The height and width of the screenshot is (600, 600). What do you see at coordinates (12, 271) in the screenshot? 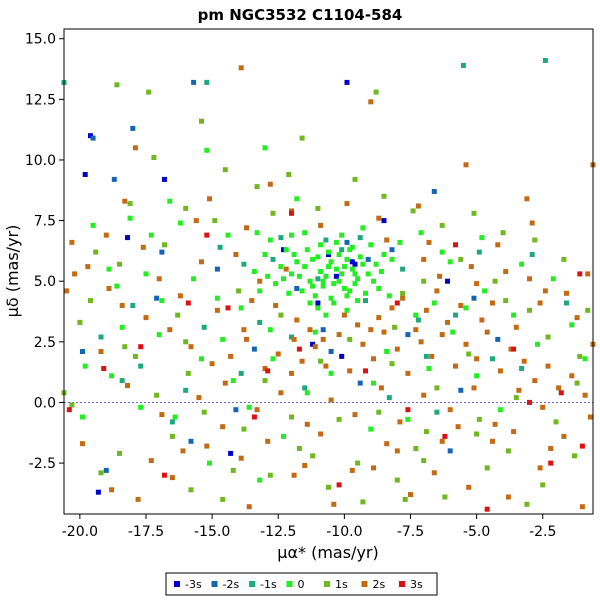
I see `y-axis-label: μδ (mas/yr)` at bounding box center [12, 271].